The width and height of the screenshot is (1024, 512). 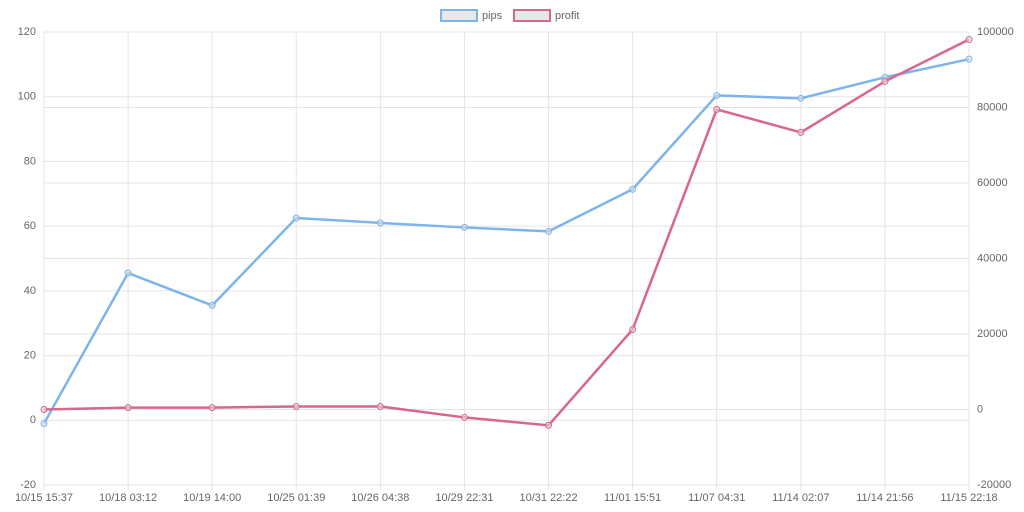 I want to click on y-tick-label: 40, so click(x=30, y=291).